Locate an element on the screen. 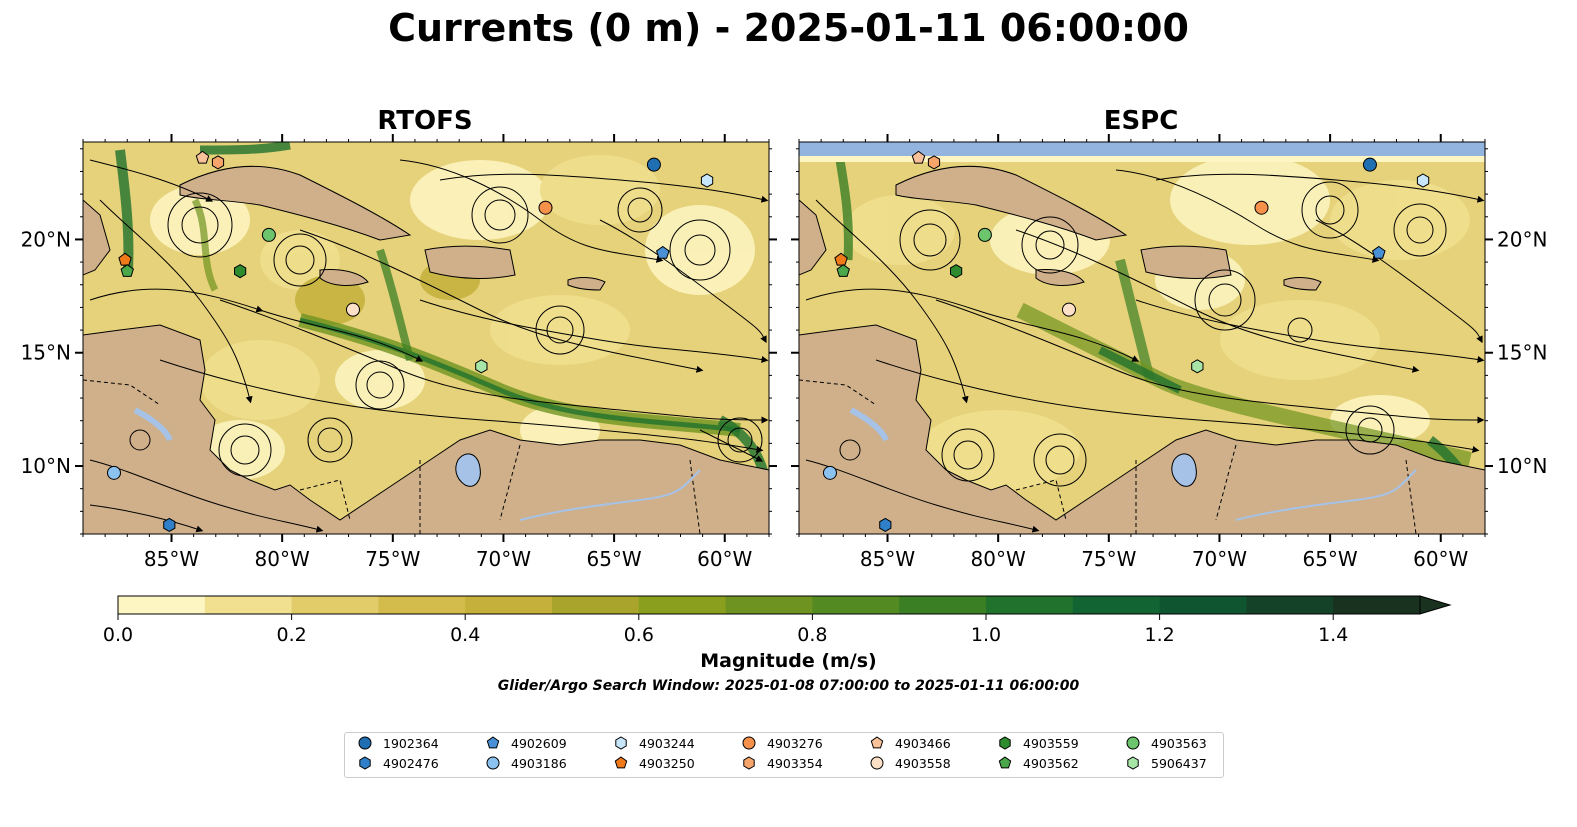  legend-item: 4903558 is located at coordinates (910, 763).